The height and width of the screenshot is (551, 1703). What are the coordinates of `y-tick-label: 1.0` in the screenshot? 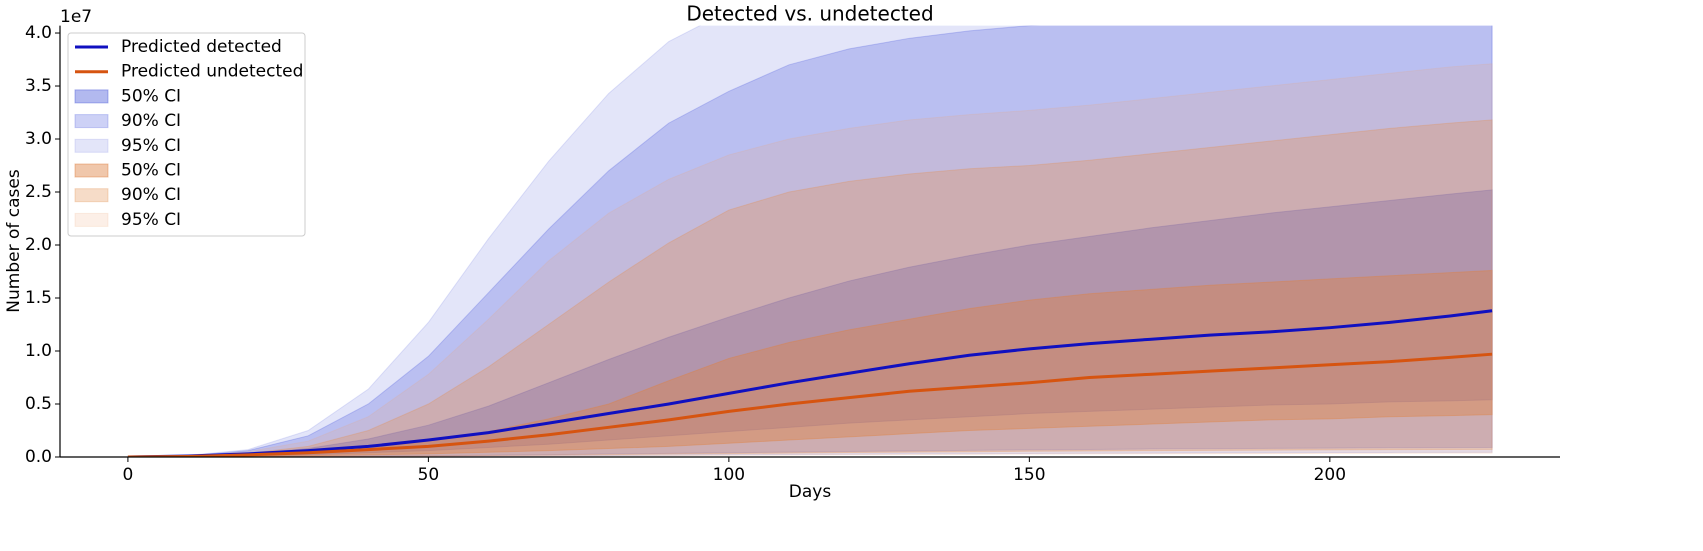 It's located at (38, 351).